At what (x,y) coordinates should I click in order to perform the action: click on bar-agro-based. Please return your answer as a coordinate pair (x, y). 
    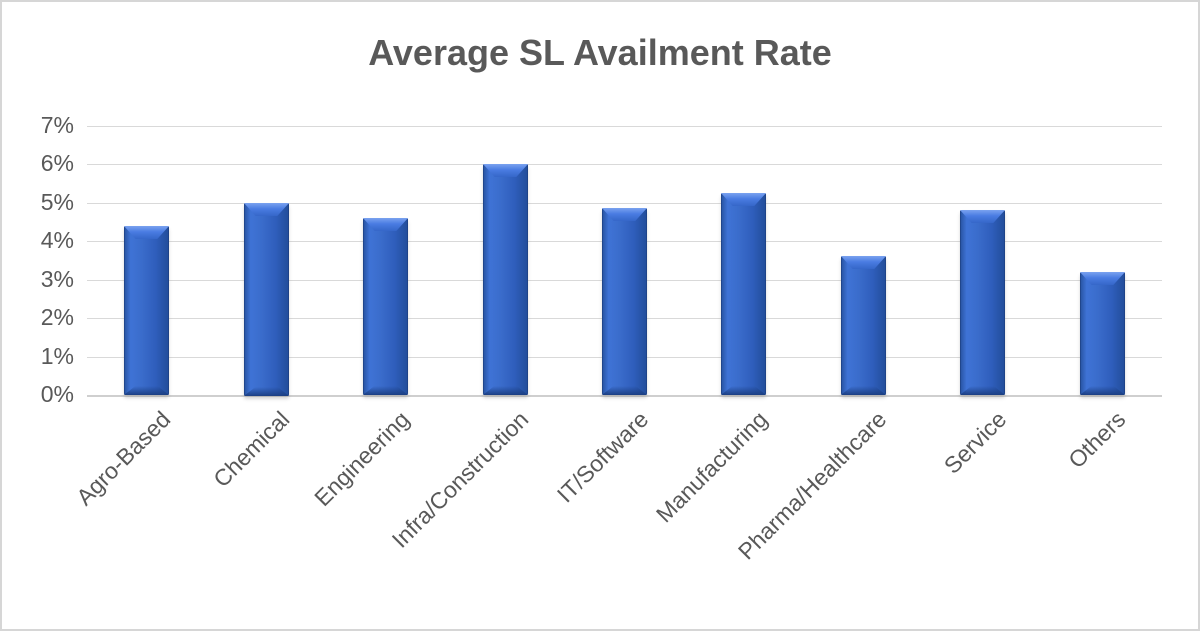
    Looking at the image, I should click on (146, 310).